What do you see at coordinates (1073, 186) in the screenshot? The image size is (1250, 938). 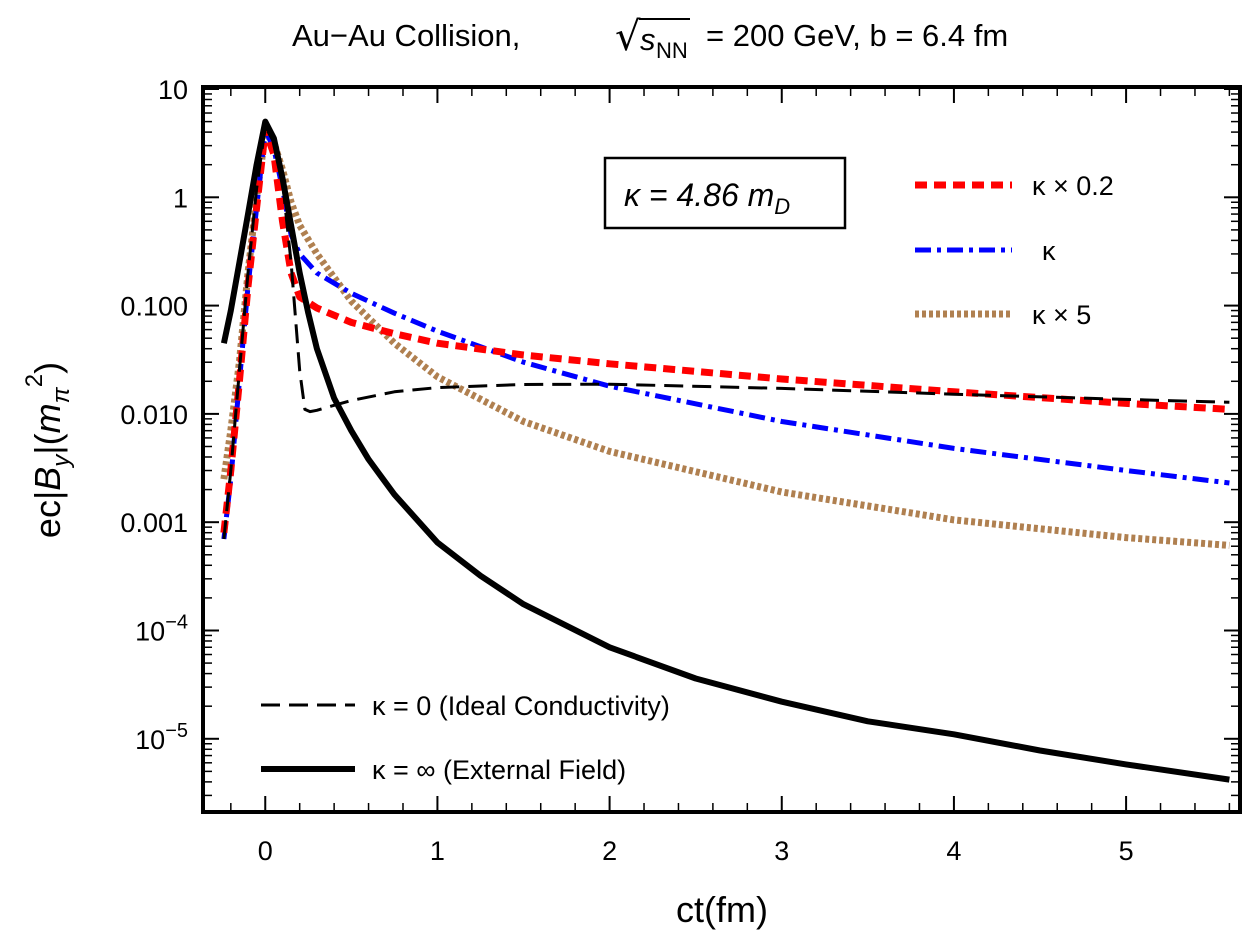 I see `legend-label-kappa-0.2: κ × 0.2` at bounding box center [1073, 186].